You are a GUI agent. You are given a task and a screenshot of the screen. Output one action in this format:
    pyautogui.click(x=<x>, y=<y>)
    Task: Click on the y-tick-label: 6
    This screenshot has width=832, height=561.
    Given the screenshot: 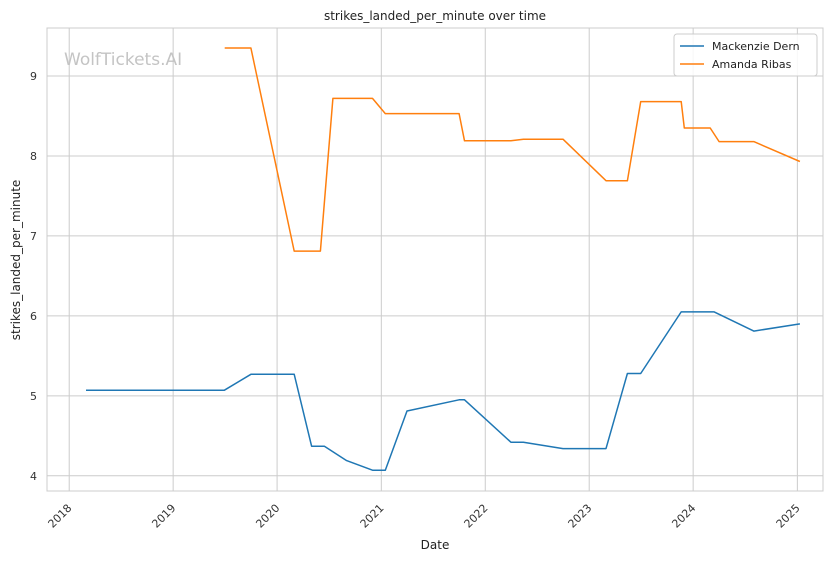 What is the action you would take?
    pyautogui.click(x=33, y=316)
    